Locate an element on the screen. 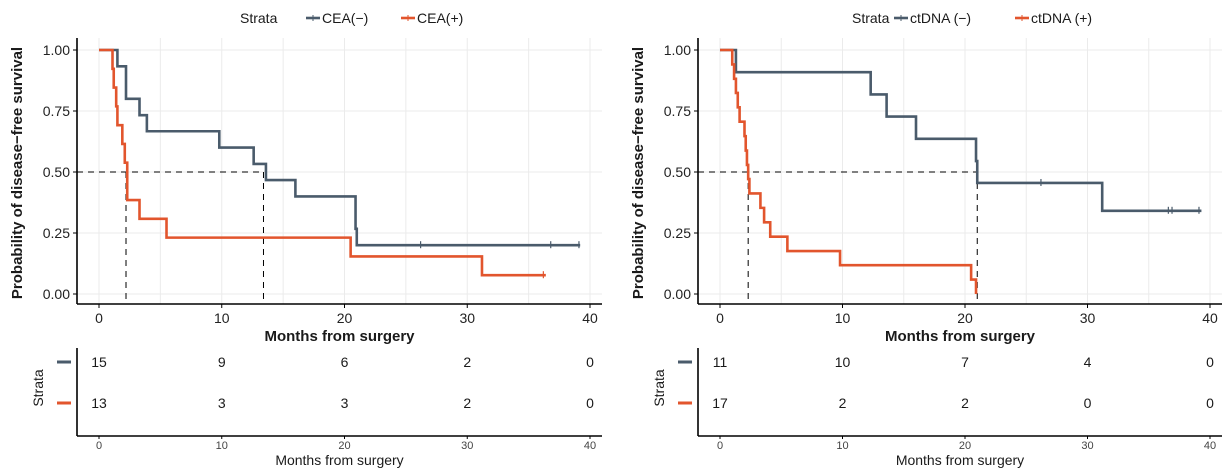  risk-count: 4 is located at coordinates (1088, 362).